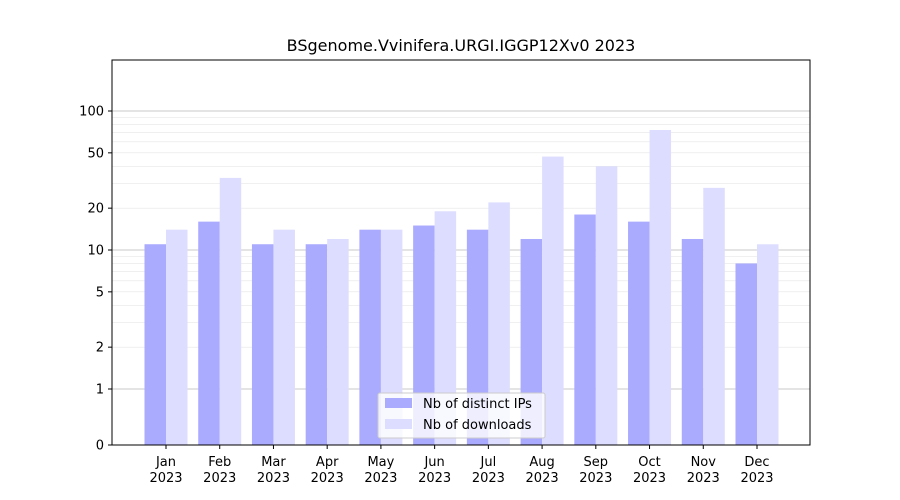 Image resolution: width=900 pixels, height=500 pixels. What do you see at coordinates (230, 311) in the screenshot?
I see `bar-downloads-feb` at bounding box center [230, 311].